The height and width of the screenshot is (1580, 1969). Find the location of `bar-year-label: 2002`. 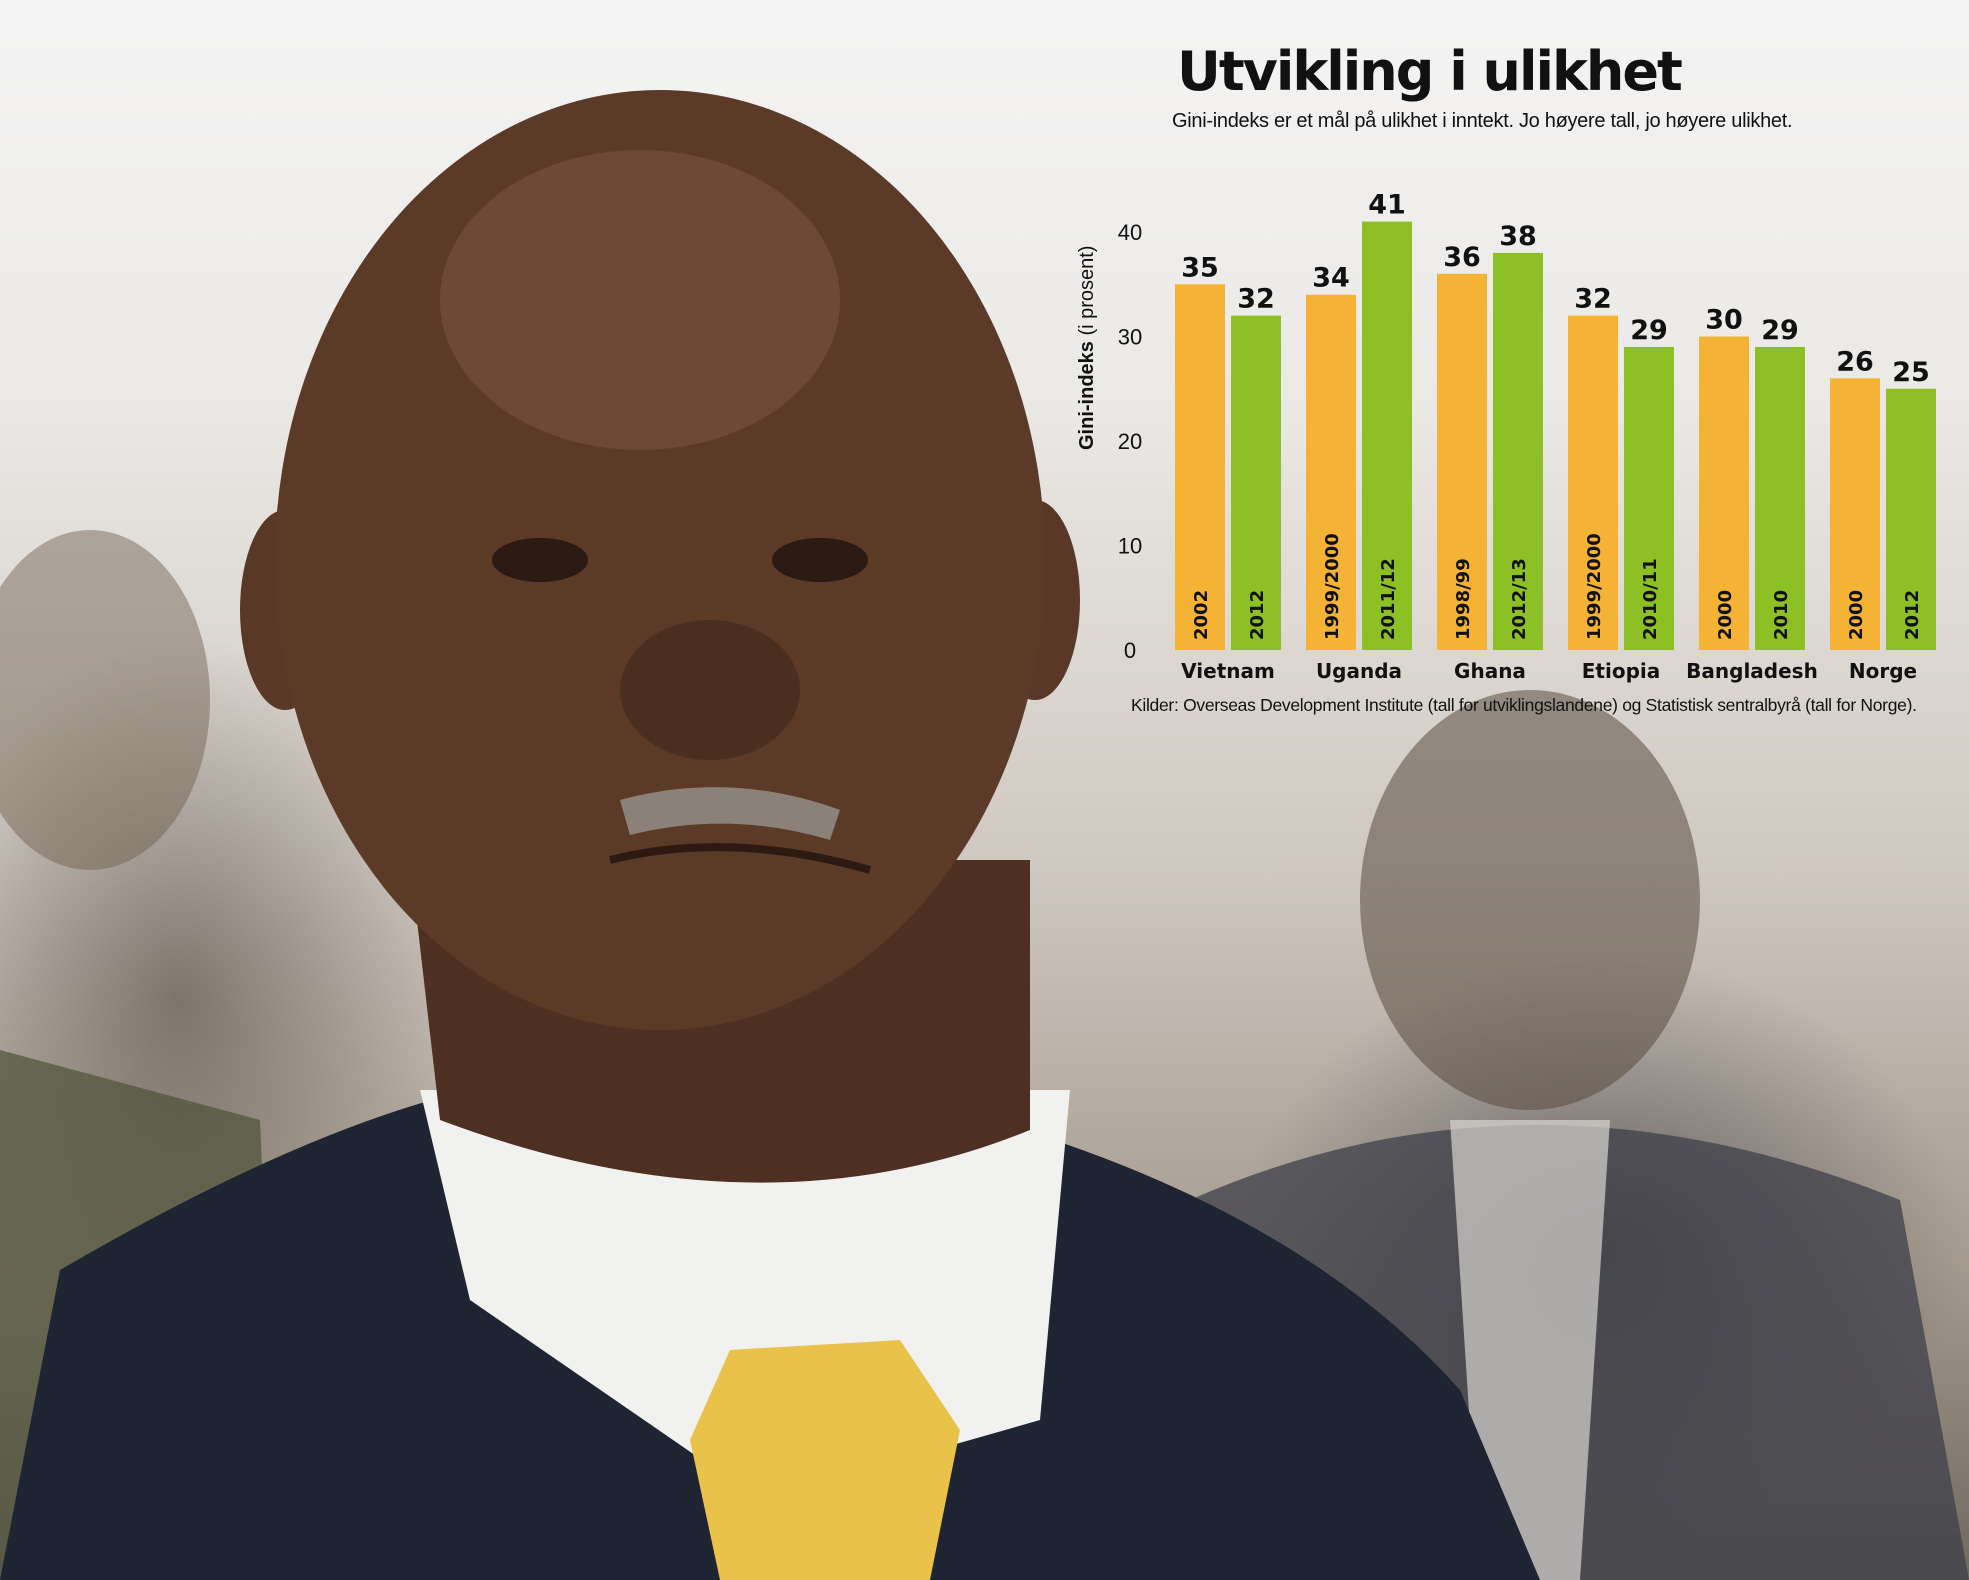

bar-year-label: 2002 is located at coordinates (1201, 615).